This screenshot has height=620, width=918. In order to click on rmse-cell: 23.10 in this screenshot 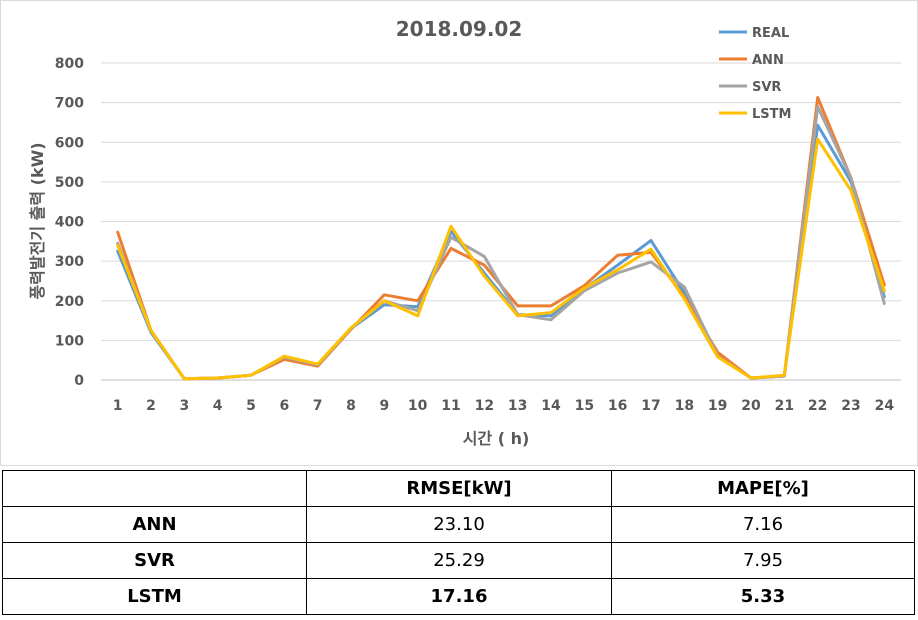, I will do `click(459, 524)`.